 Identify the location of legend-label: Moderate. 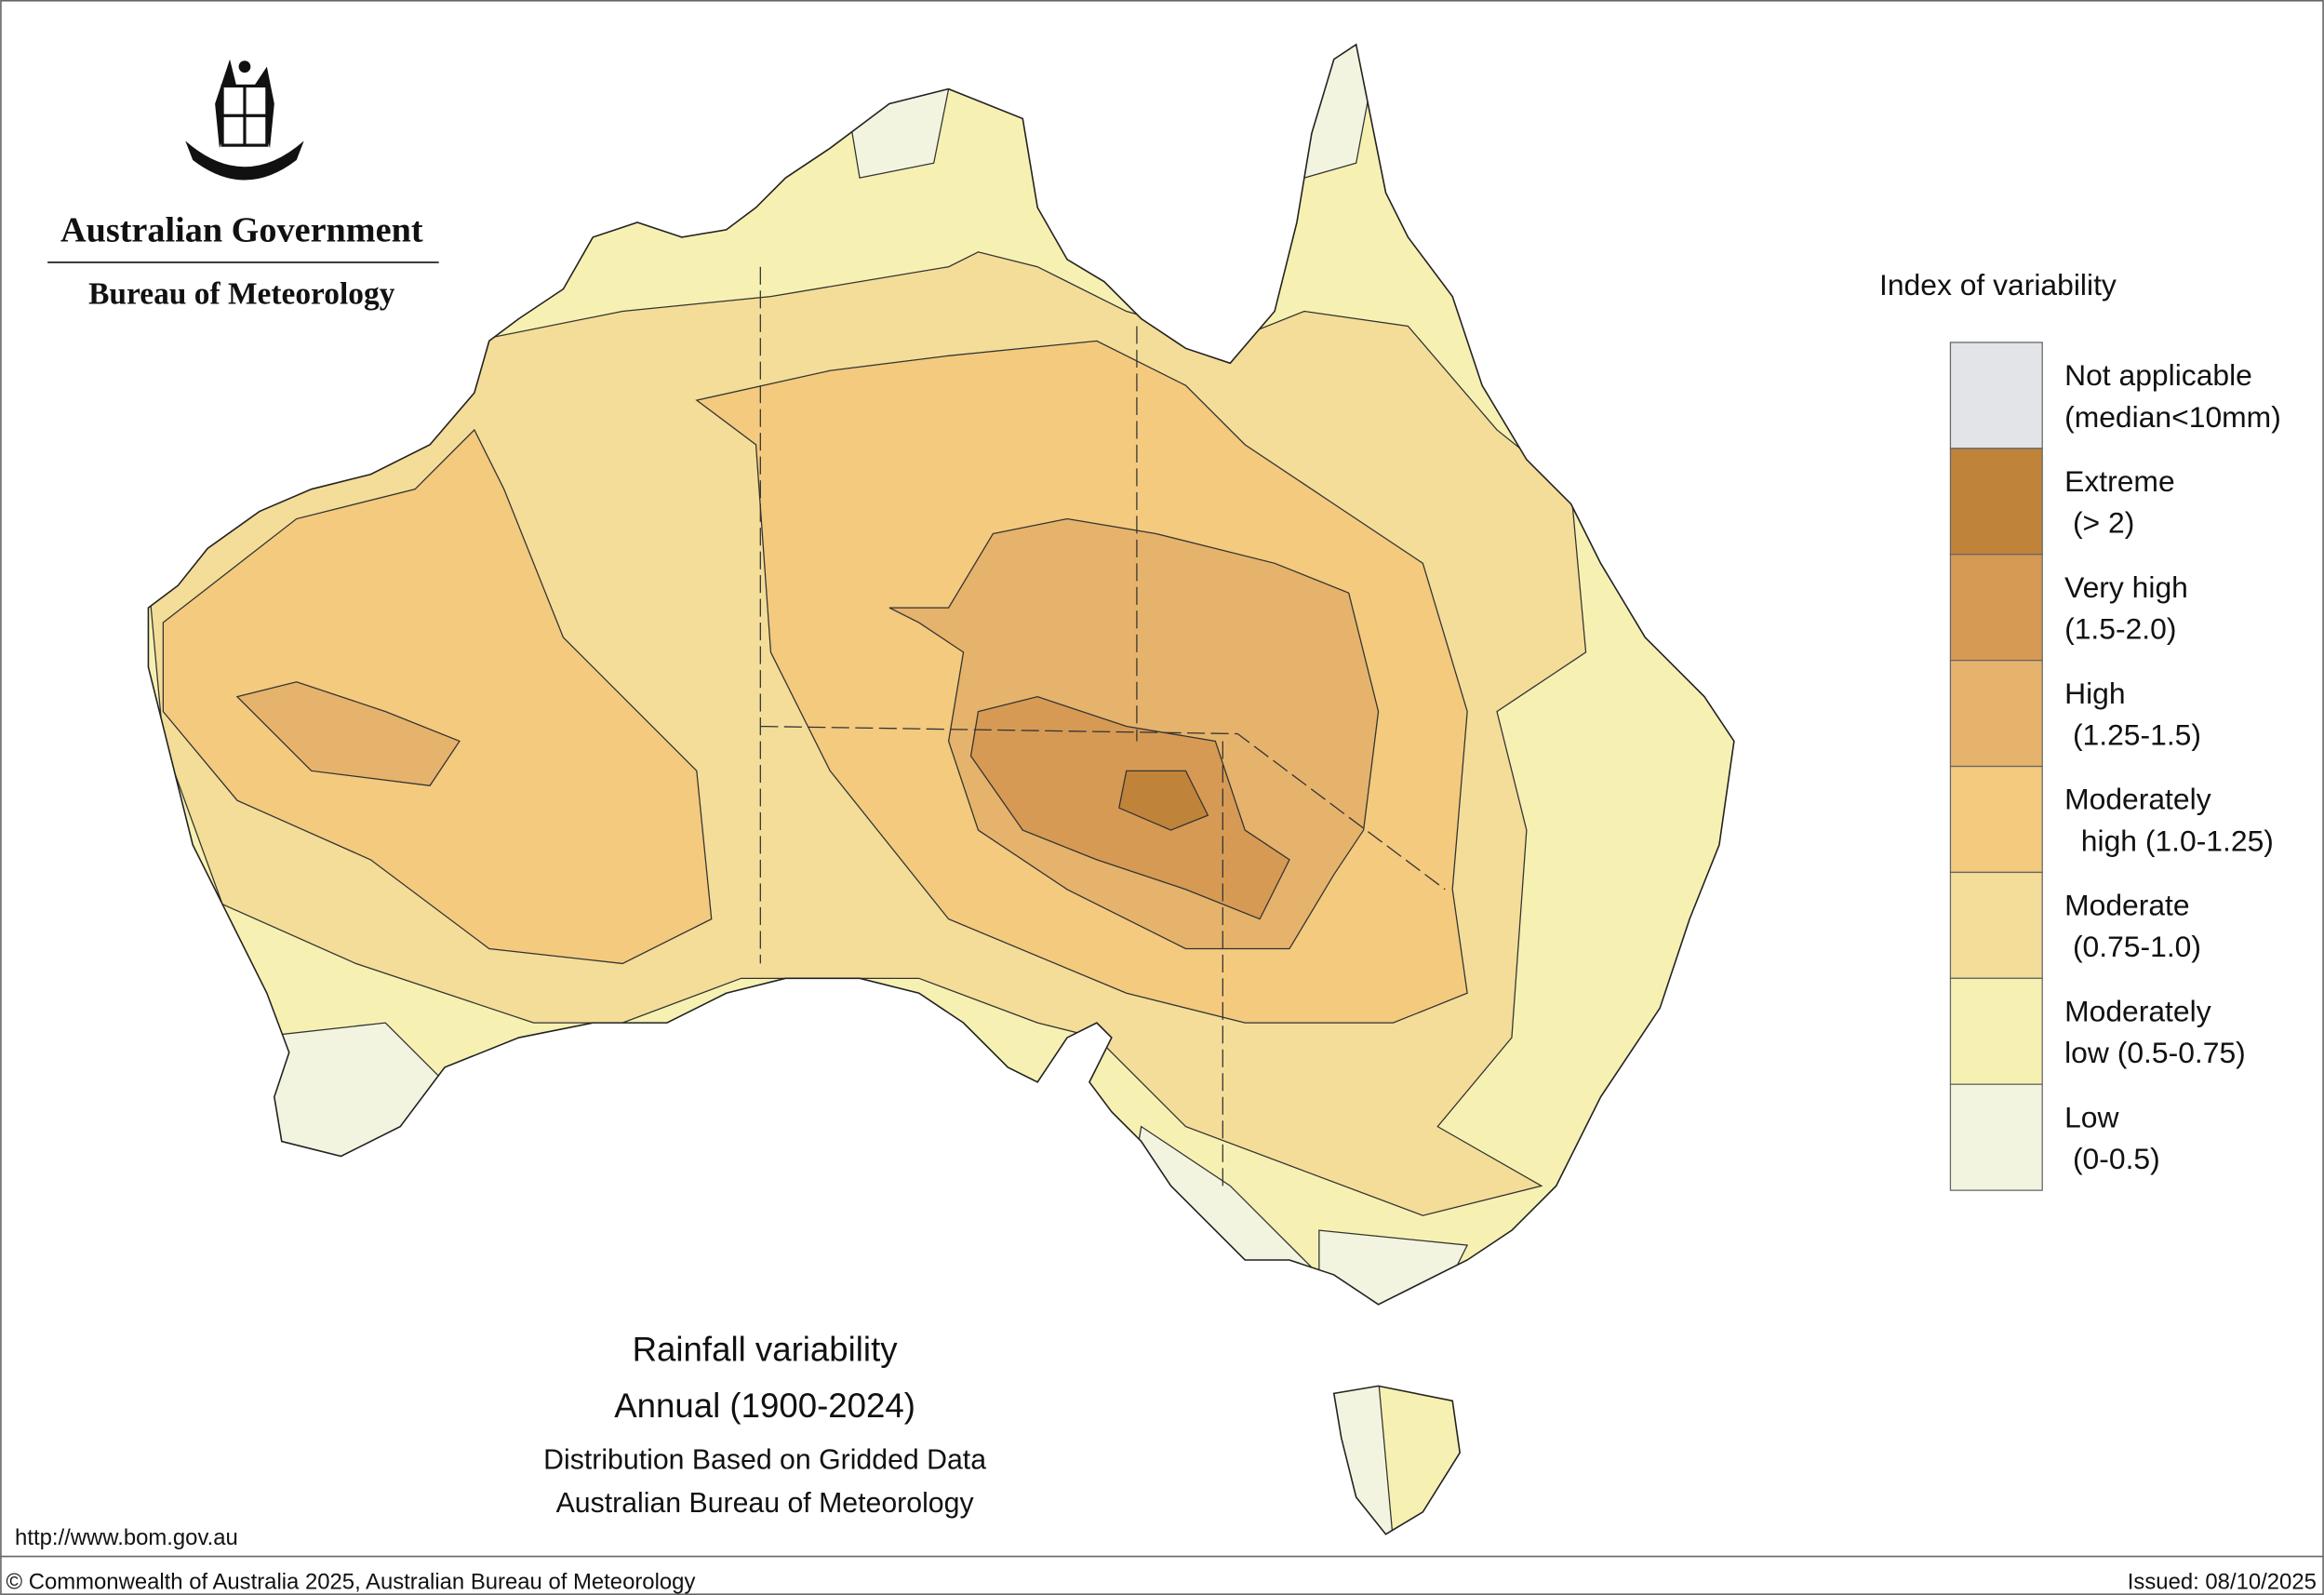
(2127, 905).